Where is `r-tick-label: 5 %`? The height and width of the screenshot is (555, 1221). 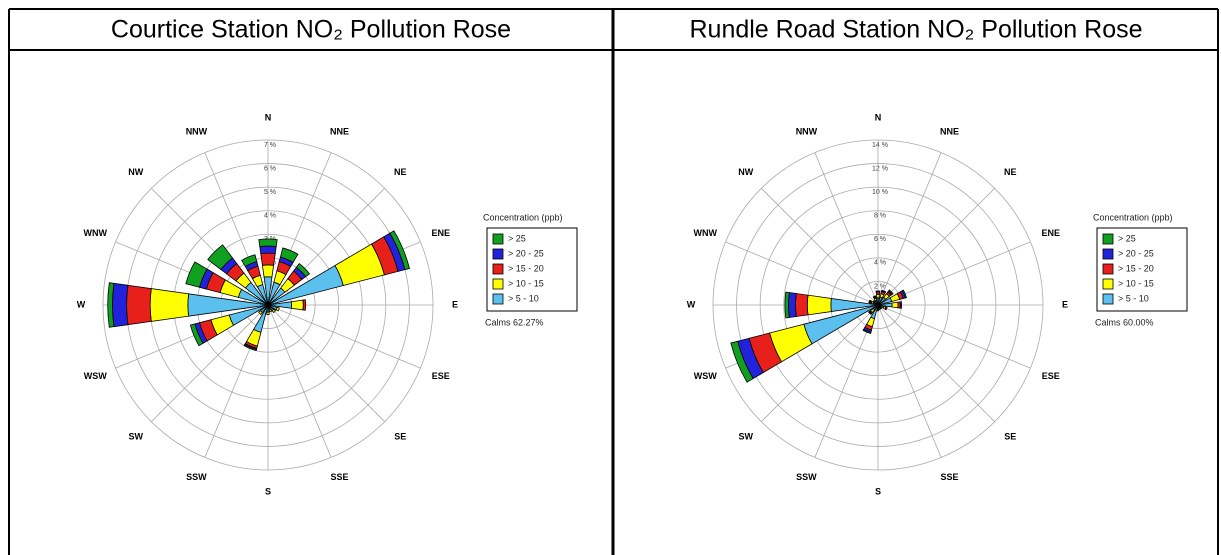
r-tick-label: 5 % is located at coordinates (270, 192).